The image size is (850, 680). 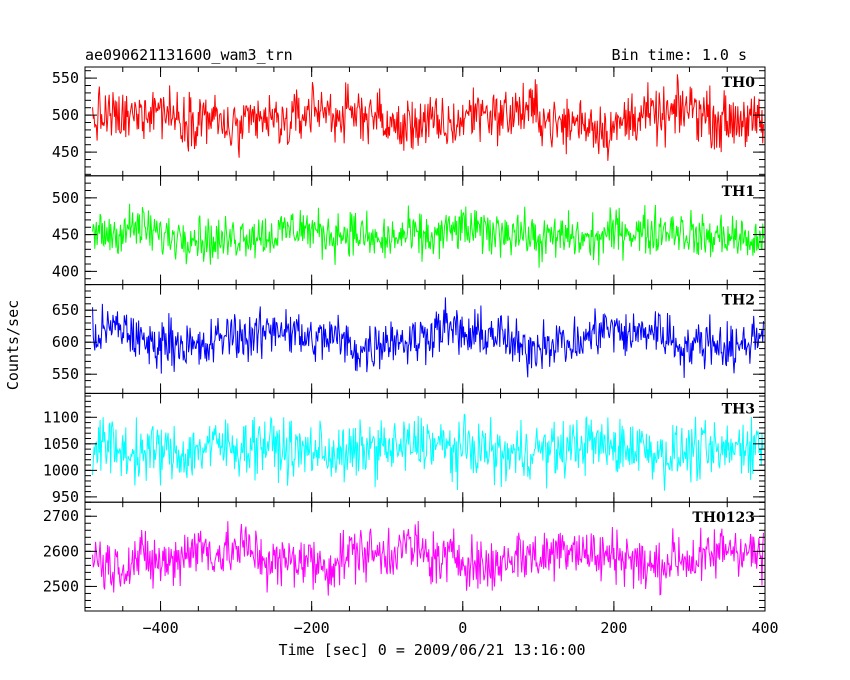 I want to click on x-tick-label: −200, so click(x=312, y=628).